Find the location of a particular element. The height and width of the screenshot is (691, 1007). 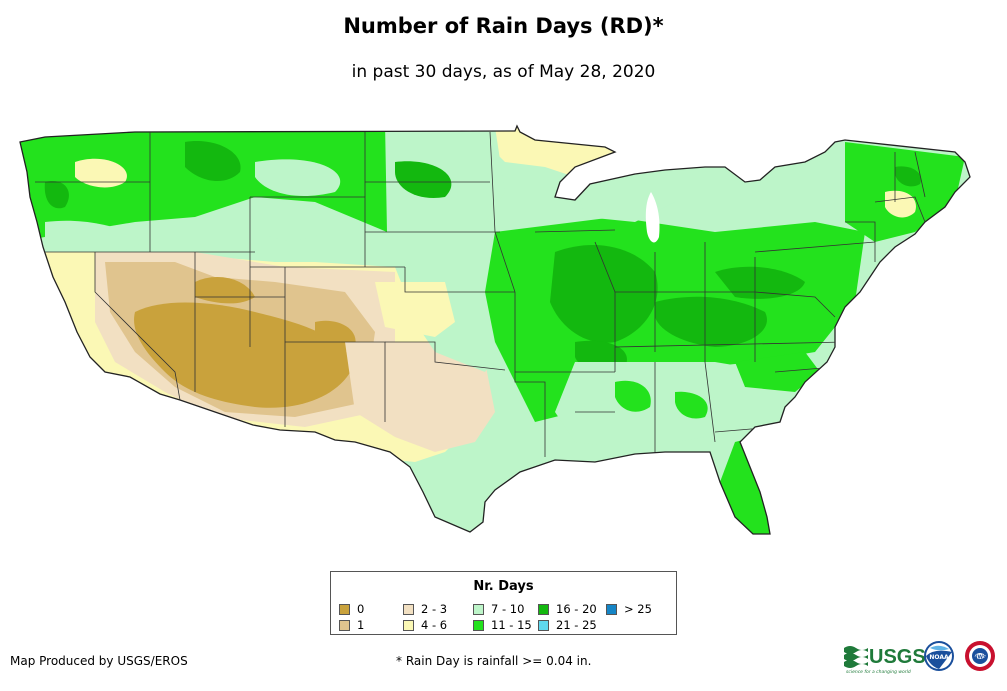

usgs-tagline: science for a changing world is located at coordinates (878, 672).